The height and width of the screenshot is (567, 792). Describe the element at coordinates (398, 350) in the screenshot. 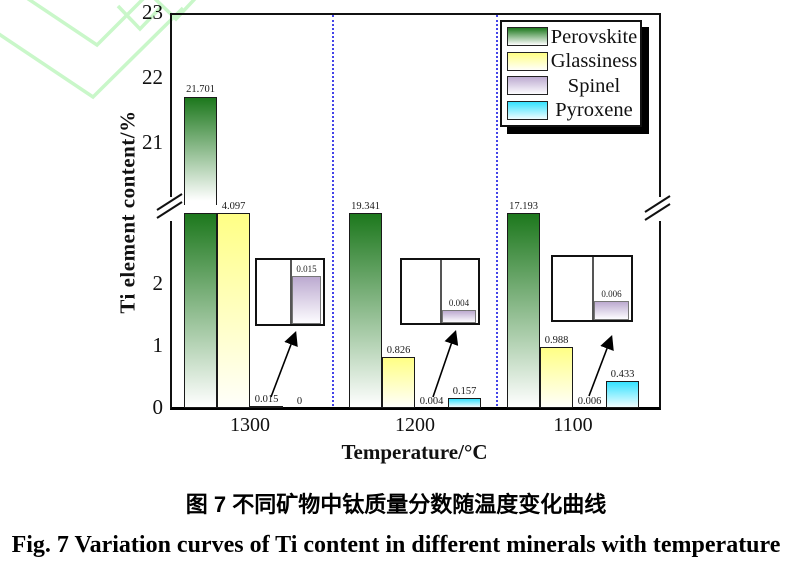

I see `bar-value-label: 0.826` at that location.